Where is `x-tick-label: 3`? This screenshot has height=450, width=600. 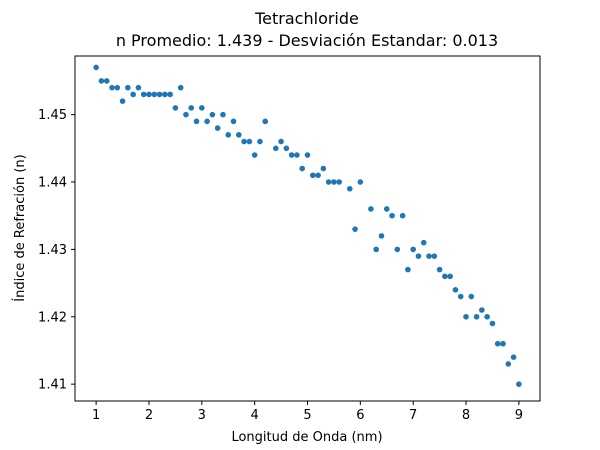
x-tick-label: 3 is located at coordinates (202, 415).